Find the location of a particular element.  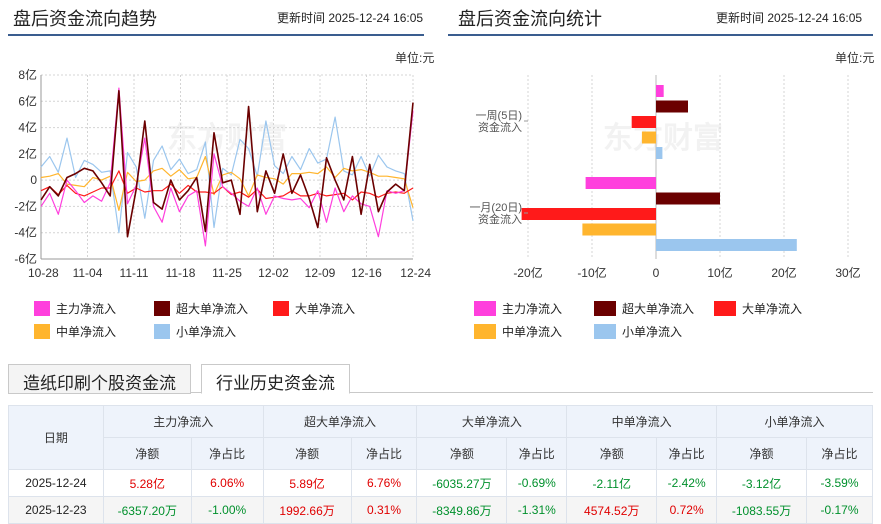

legend-item-main: 主力净流入 is located at coordinates (75, 308).